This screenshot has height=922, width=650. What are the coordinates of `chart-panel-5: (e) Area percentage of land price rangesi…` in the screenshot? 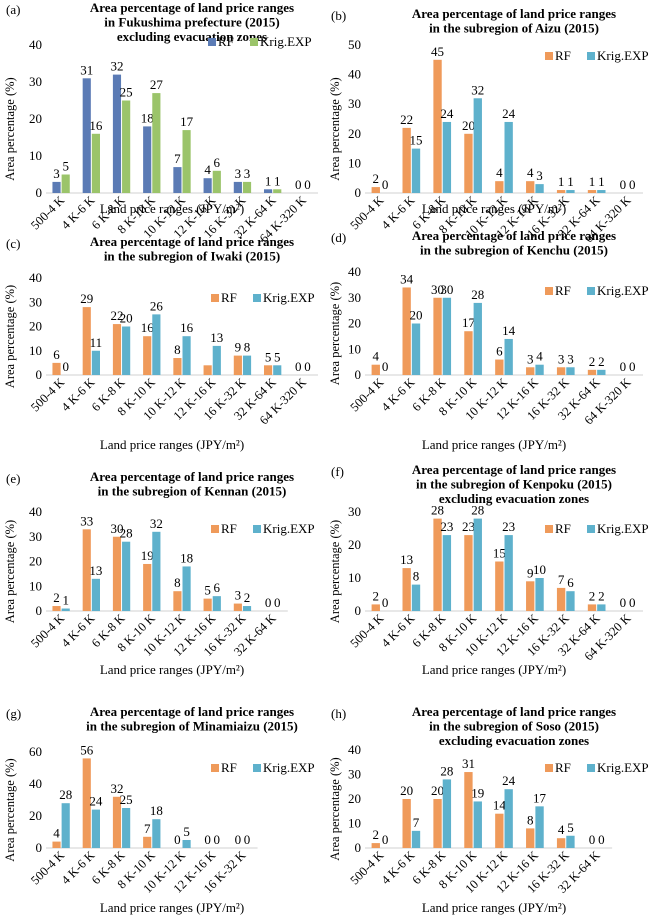 It's located at (159, 573).